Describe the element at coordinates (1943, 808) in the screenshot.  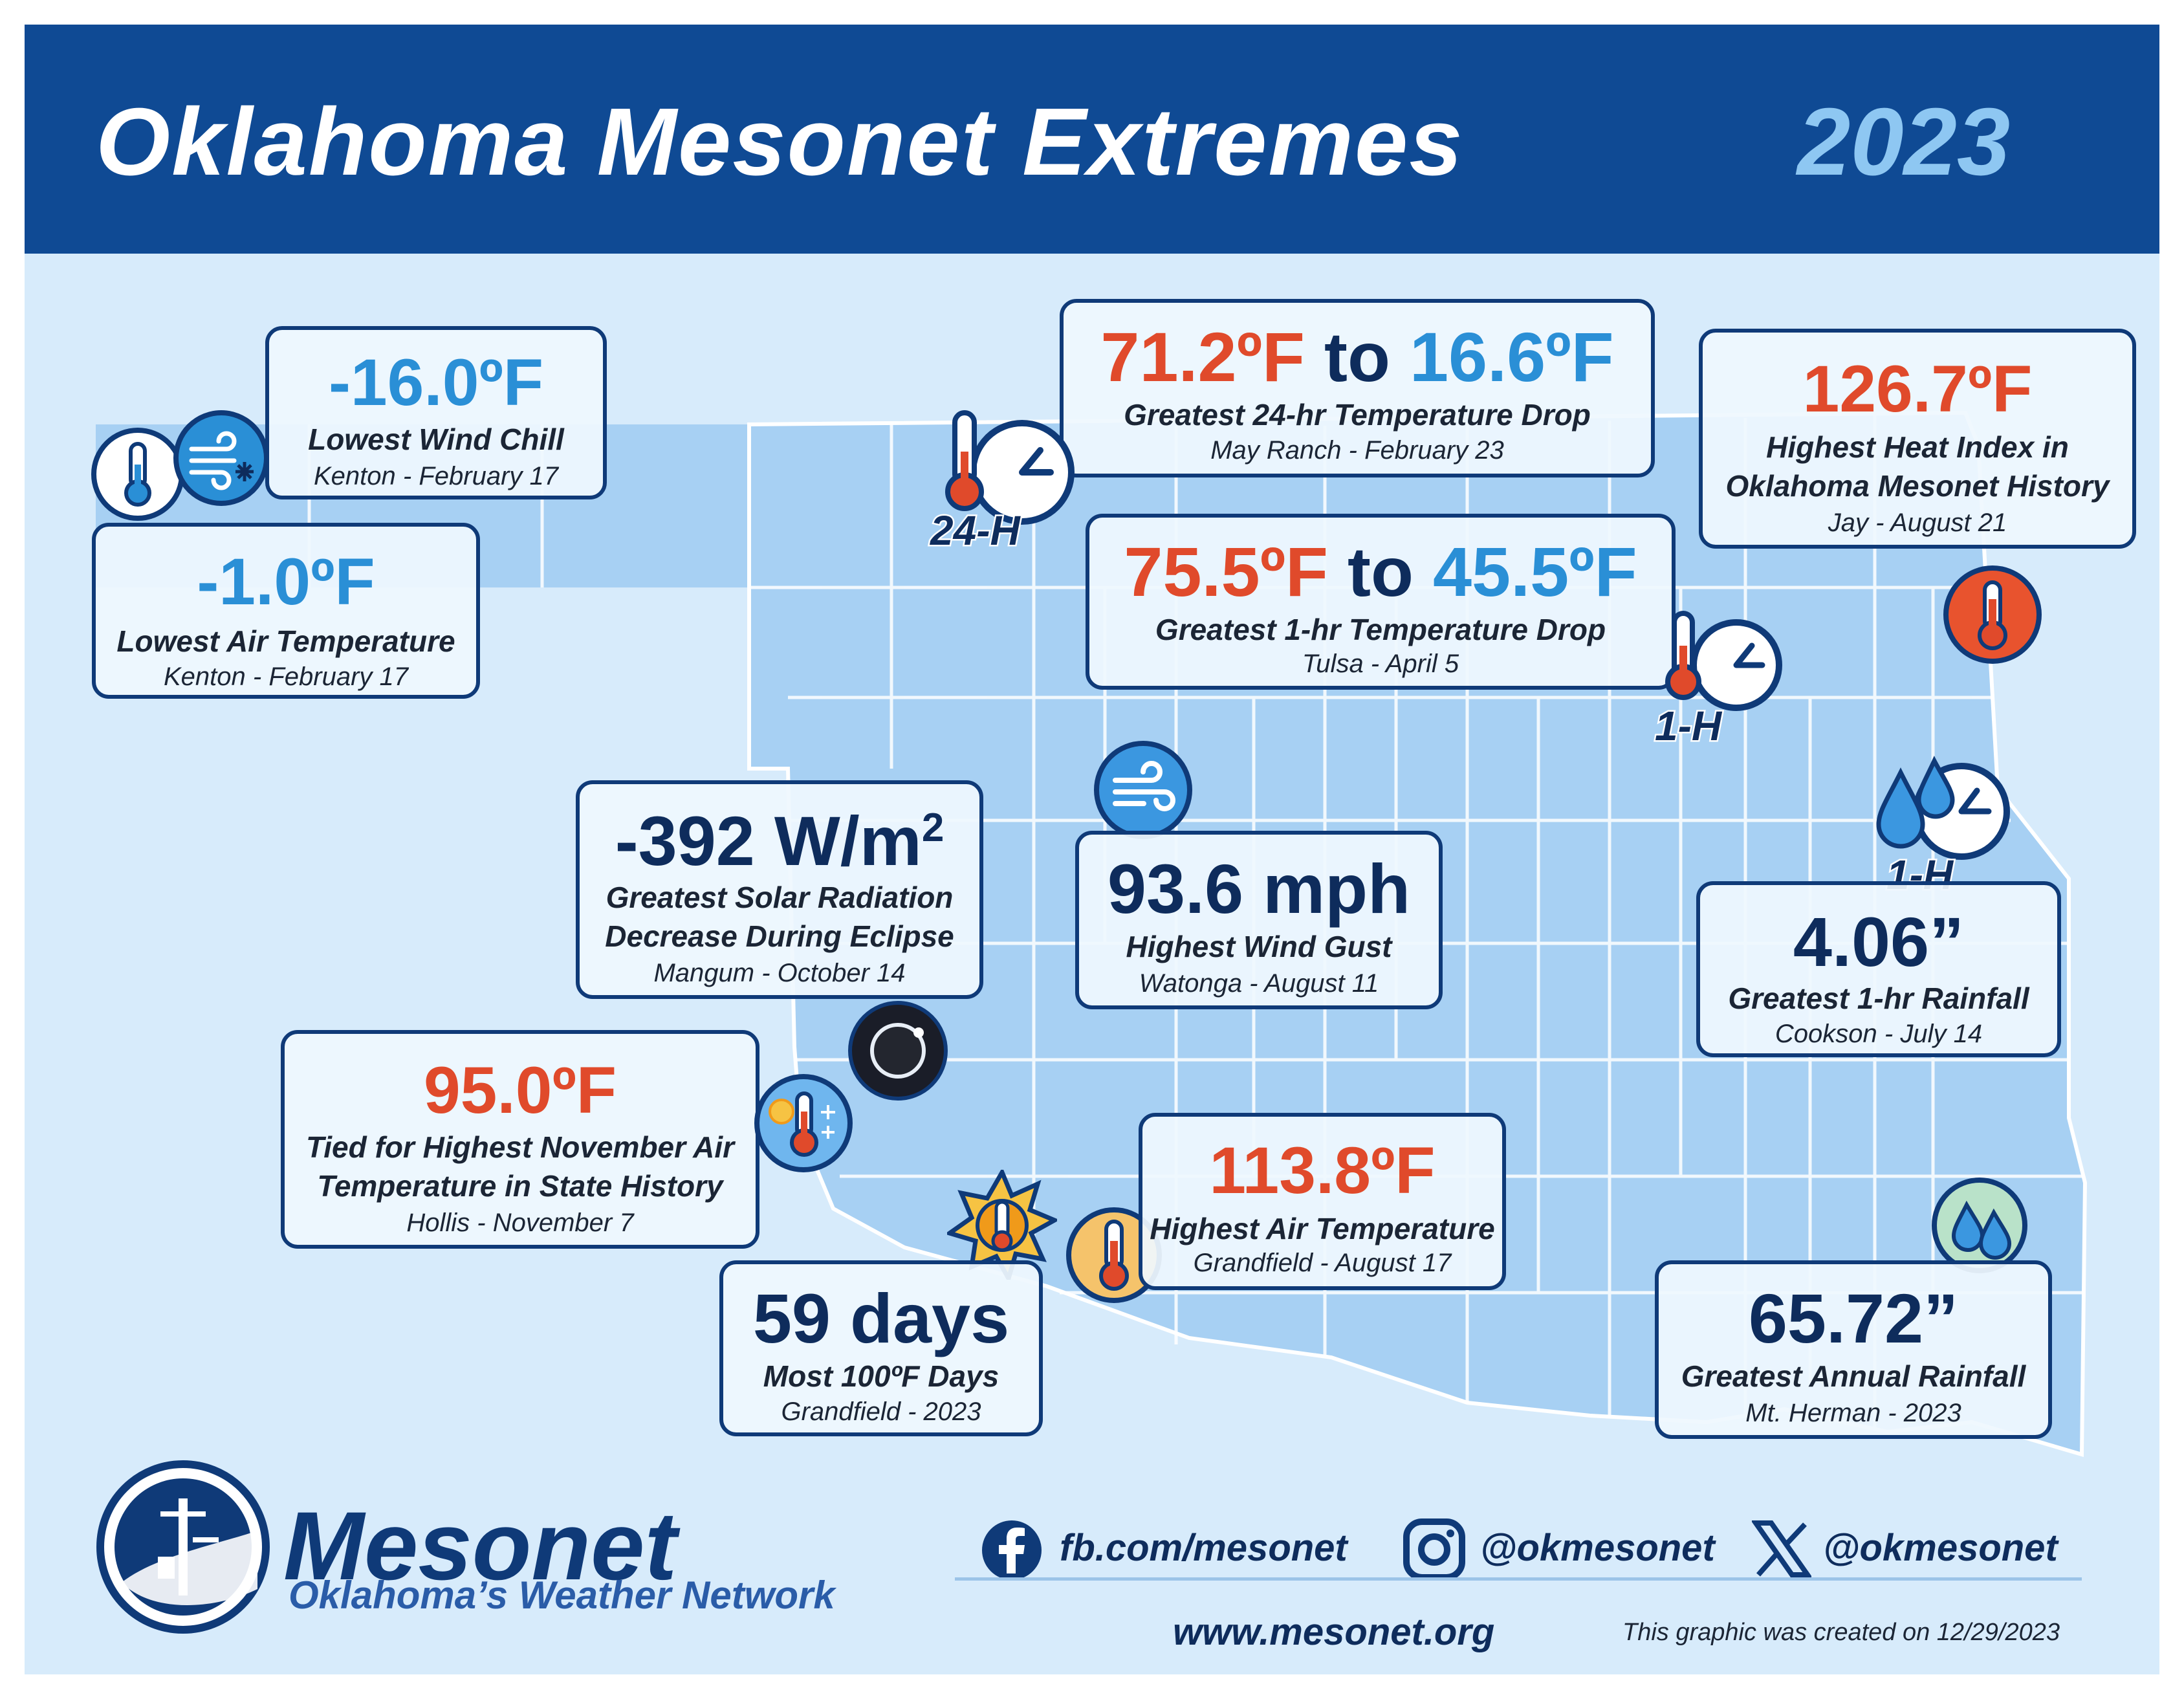
I see `raindrop-clock-icon` at that location.